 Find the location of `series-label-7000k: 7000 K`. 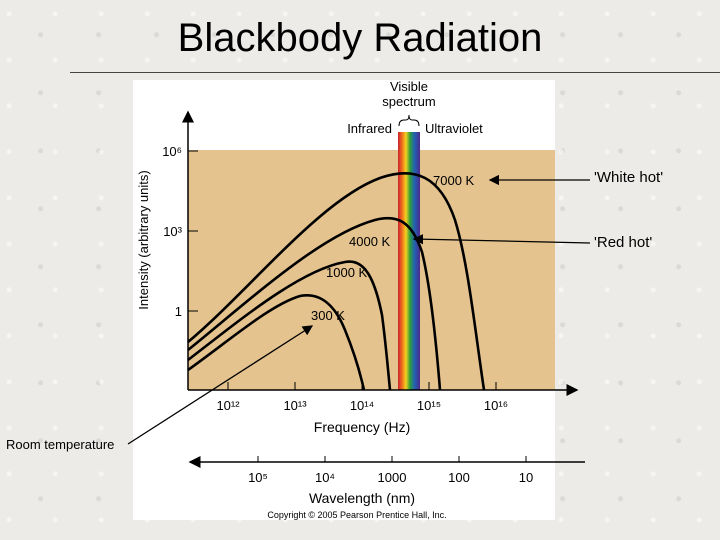

series-label-7000k: 7000 K is located at coordinates (454, 180).